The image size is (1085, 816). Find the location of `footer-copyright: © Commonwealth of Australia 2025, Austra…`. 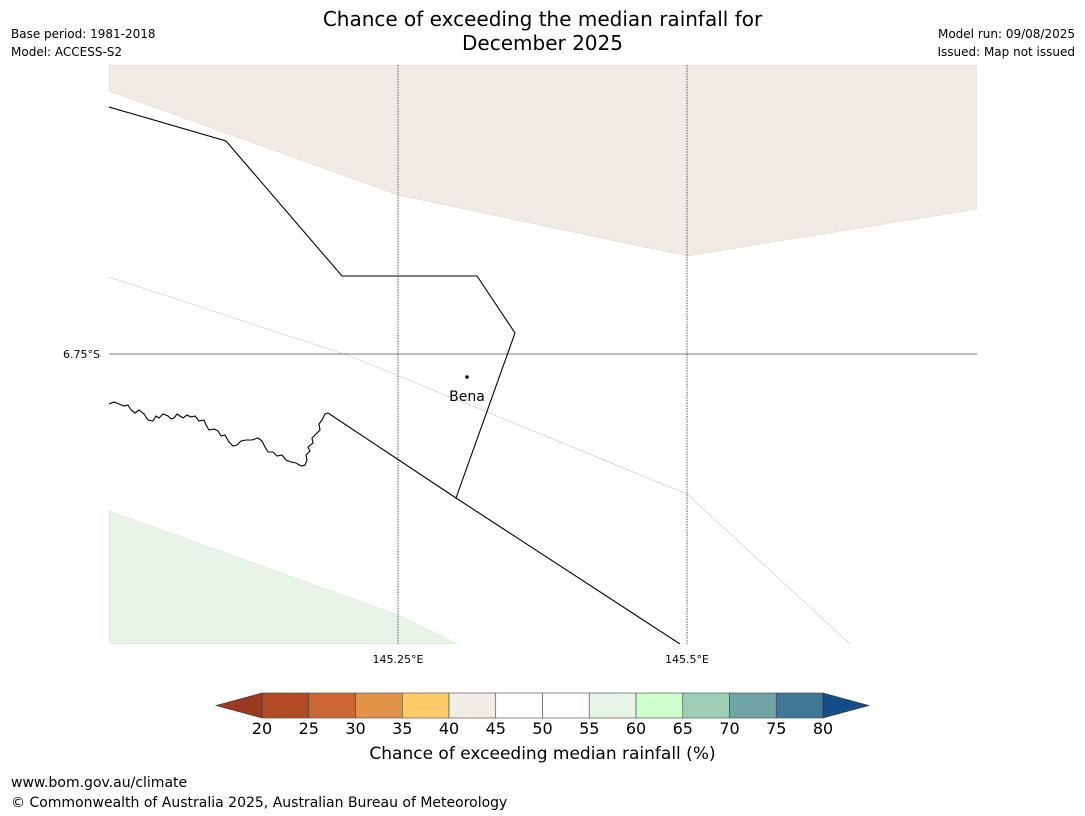

footer-copyright: © Commonwealth of Australia 2025, Austra… is located at coordinates (259, 803).